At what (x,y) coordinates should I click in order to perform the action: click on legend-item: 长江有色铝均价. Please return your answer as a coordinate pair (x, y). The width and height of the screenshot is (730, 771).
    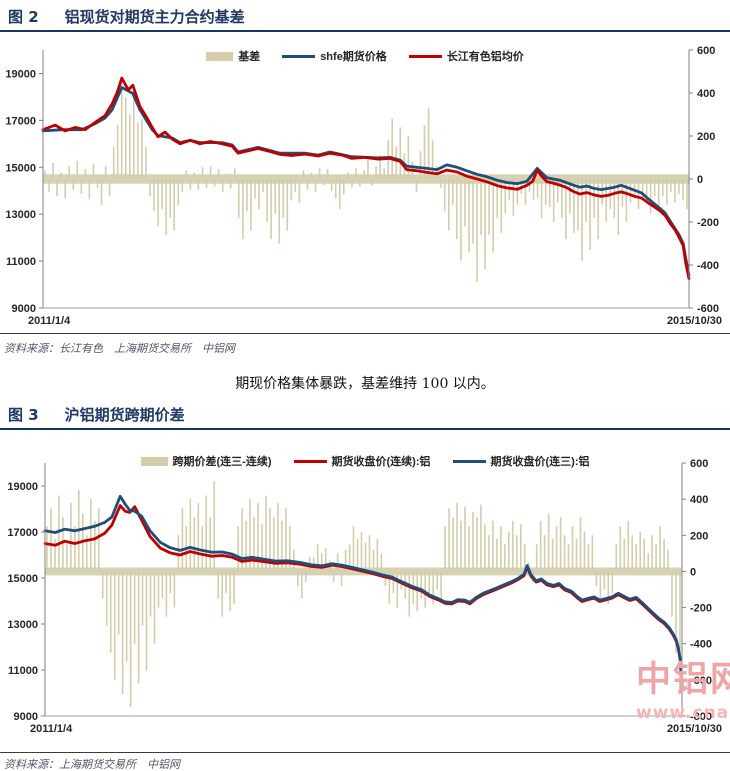
    Looking at the image, I should click on (466, 56).